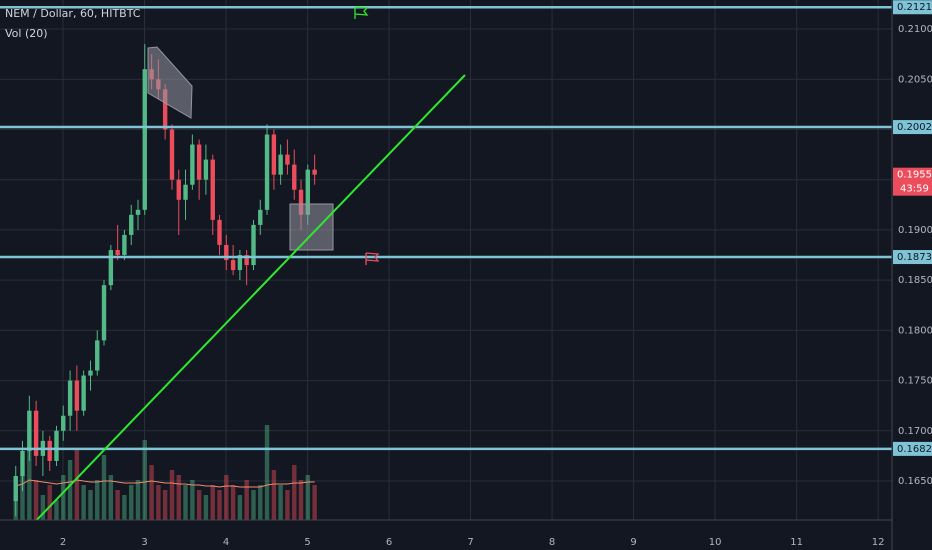 The height and width of the screenshot is (550, 932). Describe the element at coordinates (165, 483) in the screenshot. I see `volume-ma-line` at that location.